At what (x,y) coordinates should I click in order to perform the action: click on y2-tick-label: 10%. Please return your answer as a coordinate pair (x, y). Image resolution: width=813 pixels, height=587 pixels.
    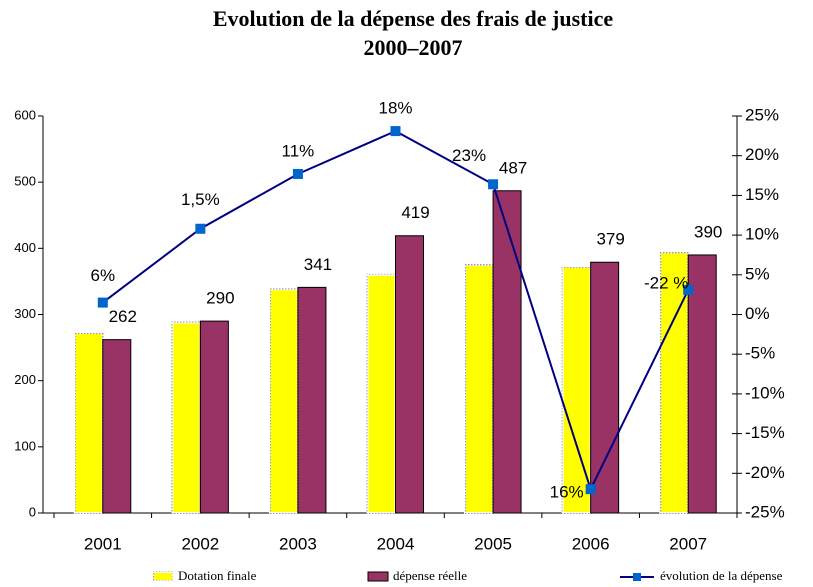
    Looking at the image, I should click on (762, 234).